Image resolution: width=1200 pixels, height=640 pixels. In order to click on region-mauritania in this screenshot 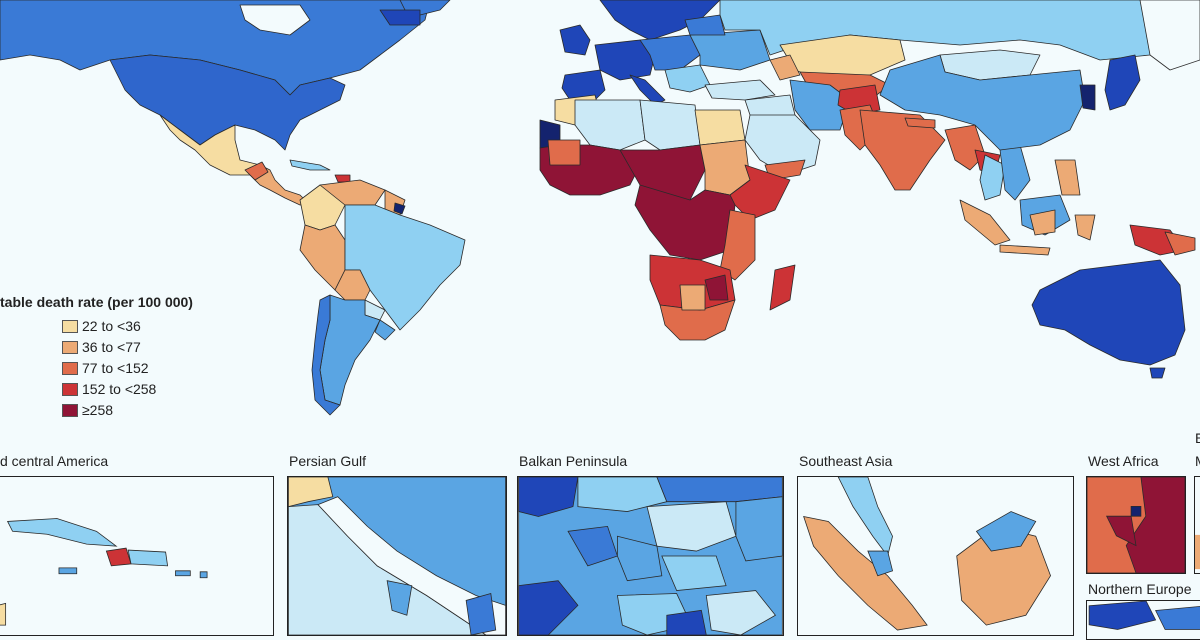, I will do `click(564, 152)`.